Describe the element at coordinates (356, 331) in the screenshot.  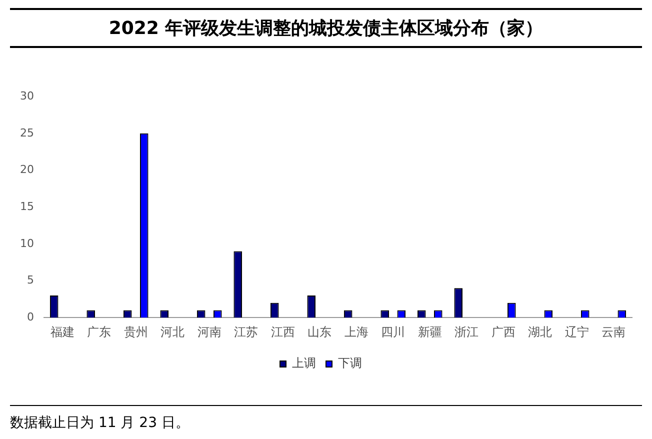
I see `x-tick-label: 上海` at that location.